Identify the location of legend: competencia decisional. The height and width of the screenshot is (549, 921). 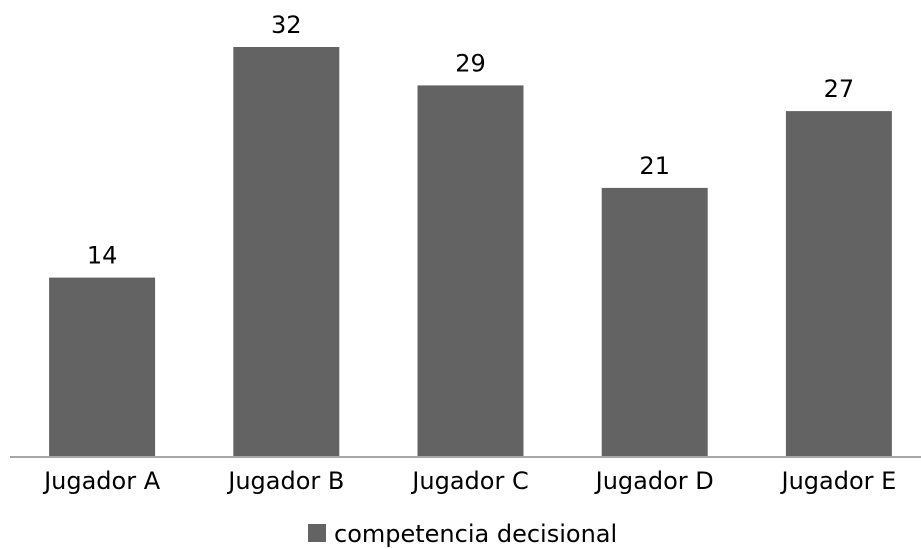
(462, 534).